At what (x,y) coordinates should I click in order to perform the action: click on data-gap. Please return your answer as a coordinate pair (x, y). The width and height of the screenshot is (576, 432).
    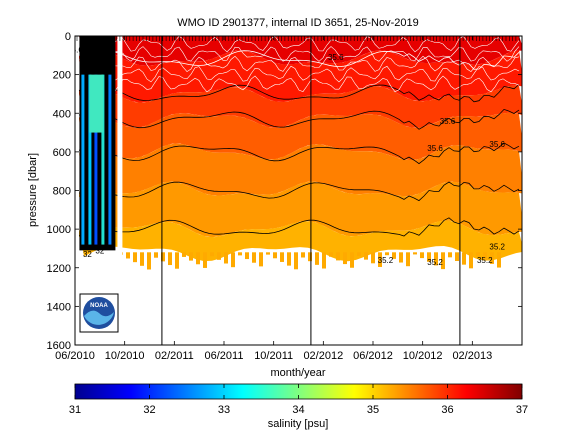
    Looking at the image, I should click on (120, 150).